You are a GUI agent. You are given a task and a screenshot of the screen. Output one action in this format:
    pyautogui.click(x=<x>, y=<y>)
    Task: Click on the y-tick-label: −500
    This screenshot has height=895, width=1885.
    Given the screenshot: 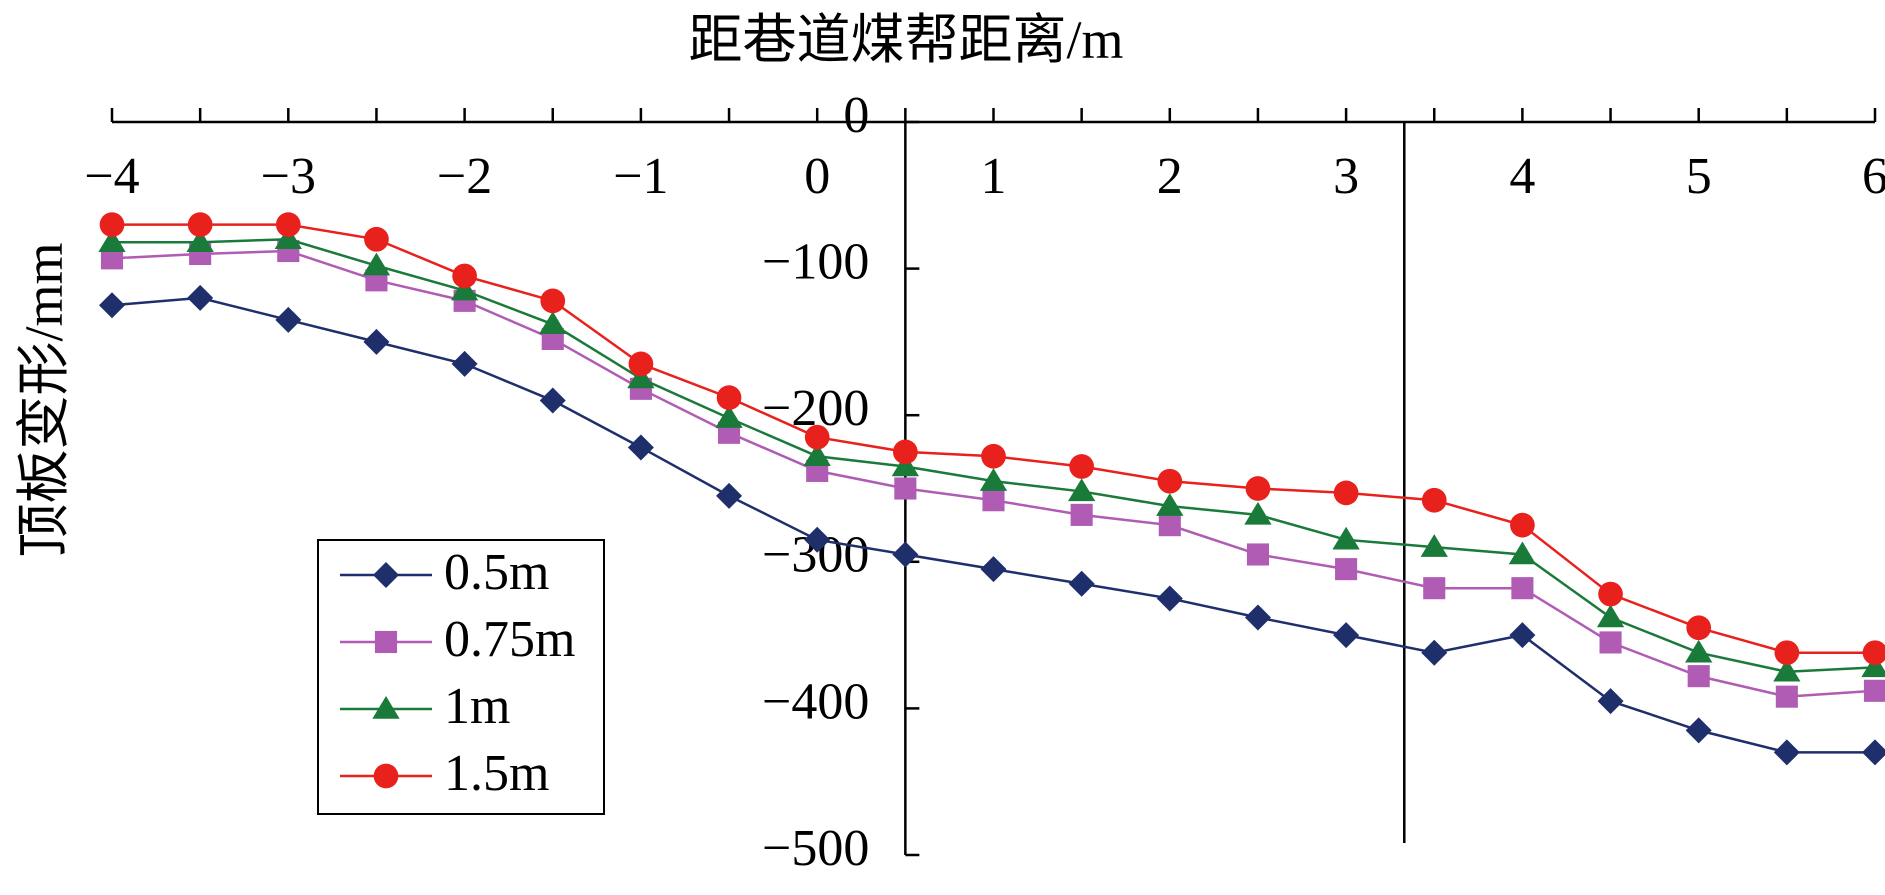 What is the action you would take?
    pyautogui.click(x=815, y=848)
    